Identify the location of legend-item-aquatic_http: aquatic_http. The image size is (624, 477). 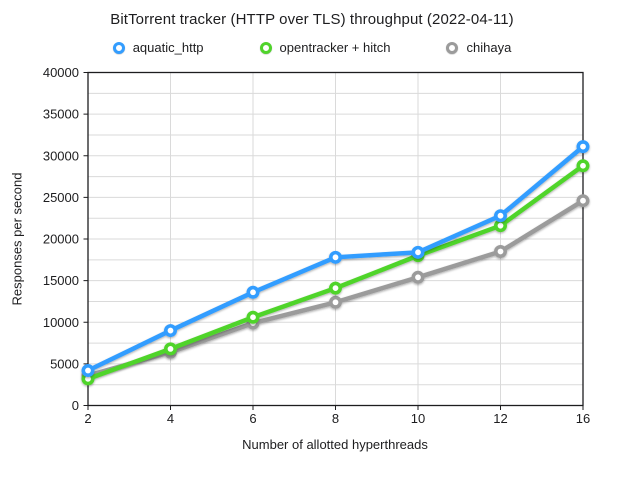
(158, 47).